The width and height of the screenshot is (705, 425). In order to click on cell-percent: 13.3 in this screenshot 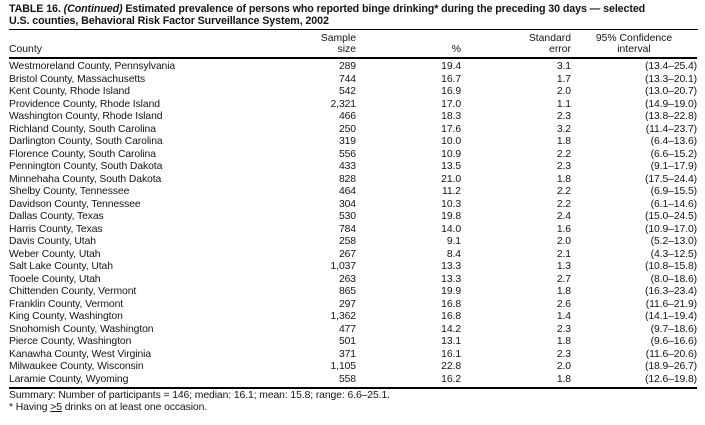, I will do `click(451, 279)`.